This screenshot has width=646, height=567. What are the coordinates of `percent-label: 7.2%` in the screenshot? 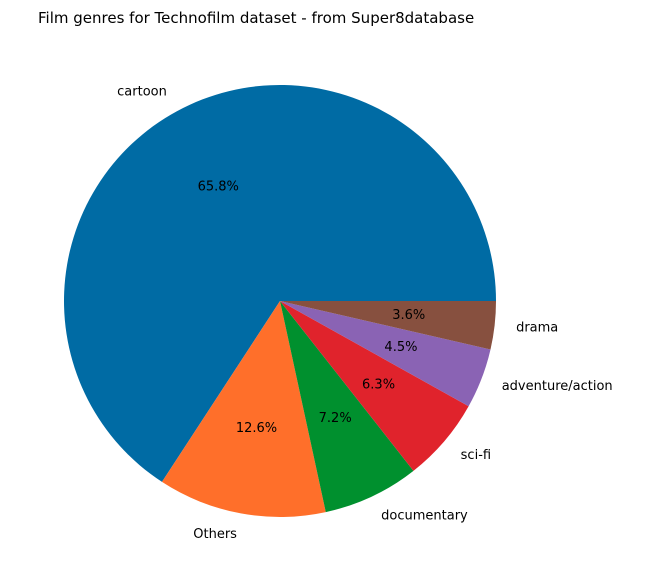 It's located at (335, 418).